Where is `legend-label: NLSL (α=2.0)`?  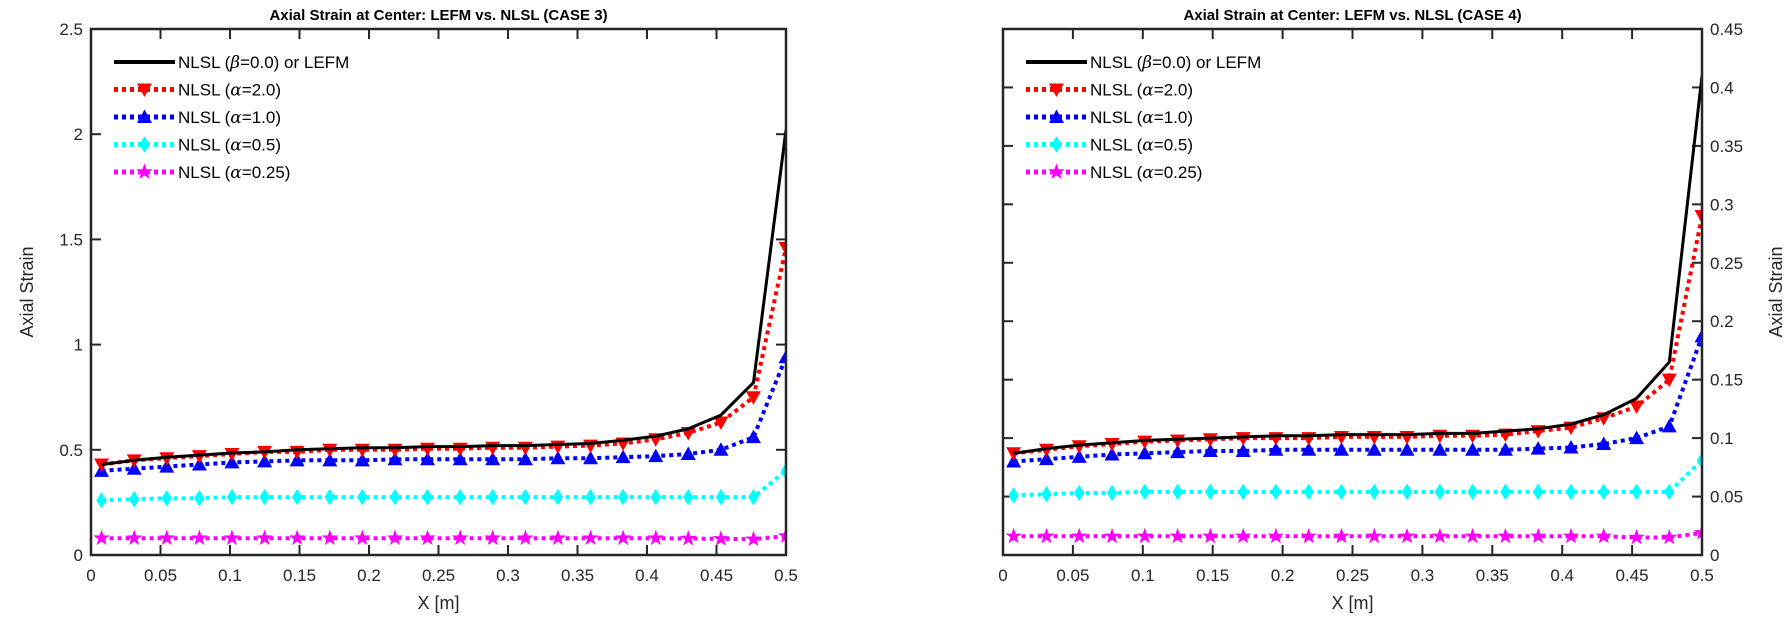 legend-label: NLSL (α=2.0) is located at coordinates (1141, 91).